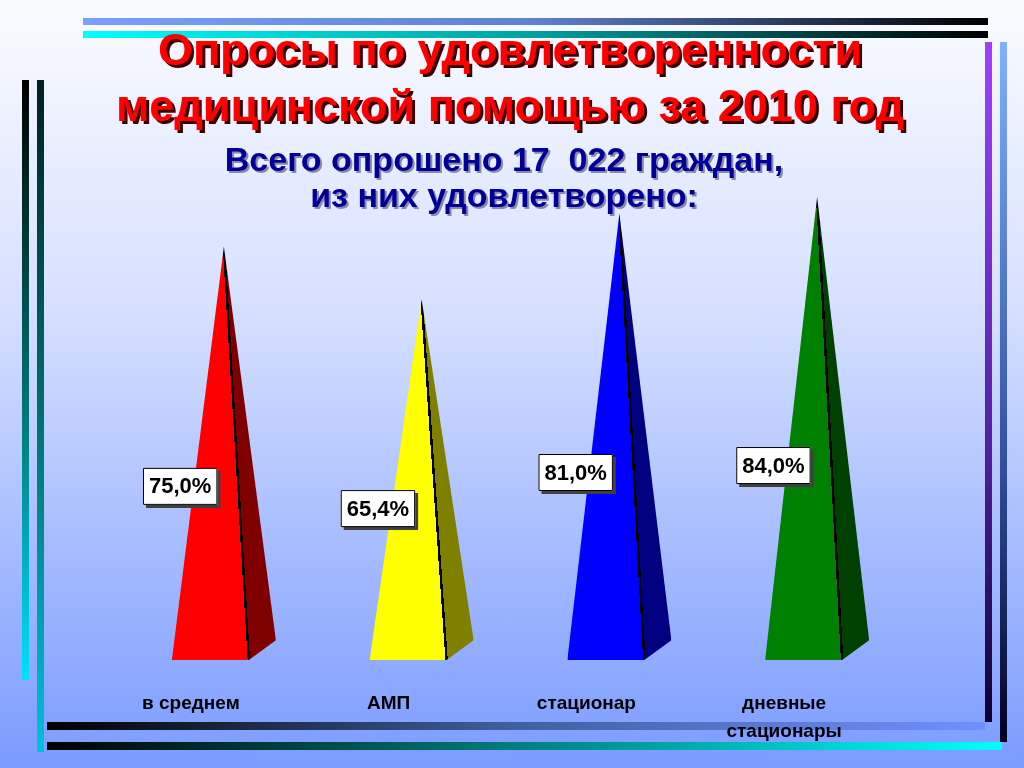  Describe the element at coordinates (191, 703) in the screenshot. I see `x-tick-label: в среднем` at that location.